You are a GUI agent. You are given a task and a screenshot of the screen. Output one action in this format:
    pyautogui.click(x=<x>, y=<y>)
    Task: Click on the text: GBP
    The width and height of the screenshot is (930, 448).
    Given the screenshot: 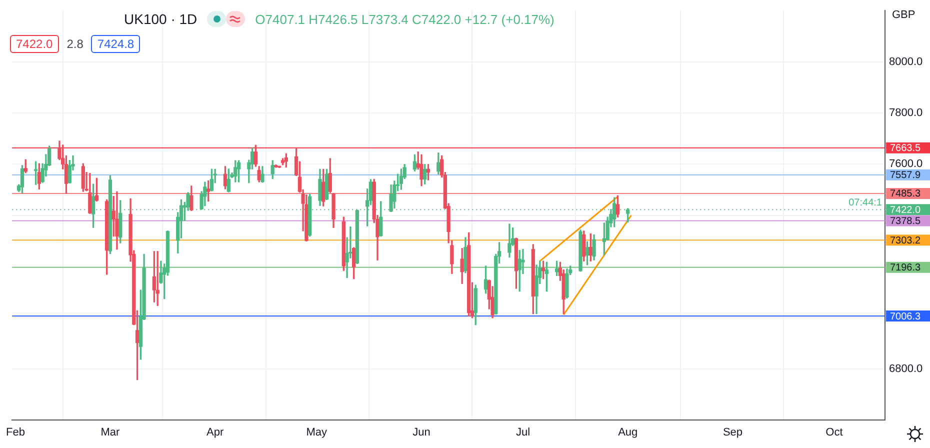 What is the action you would take?
    pyautogui.click(x=904, y=15)
    